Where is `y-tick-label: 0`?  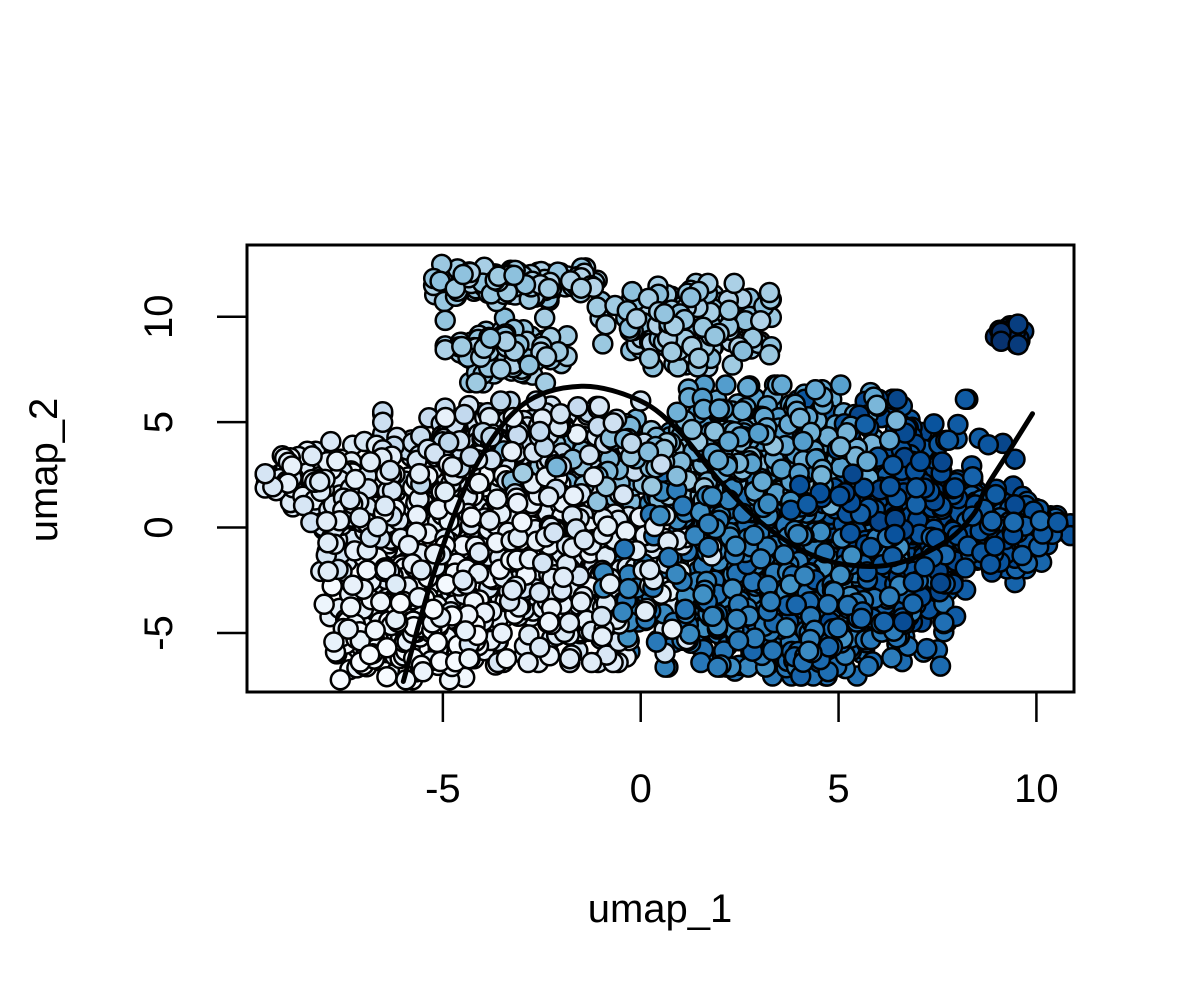 y-tick-label: 0 is located at coordinates (159, 527).